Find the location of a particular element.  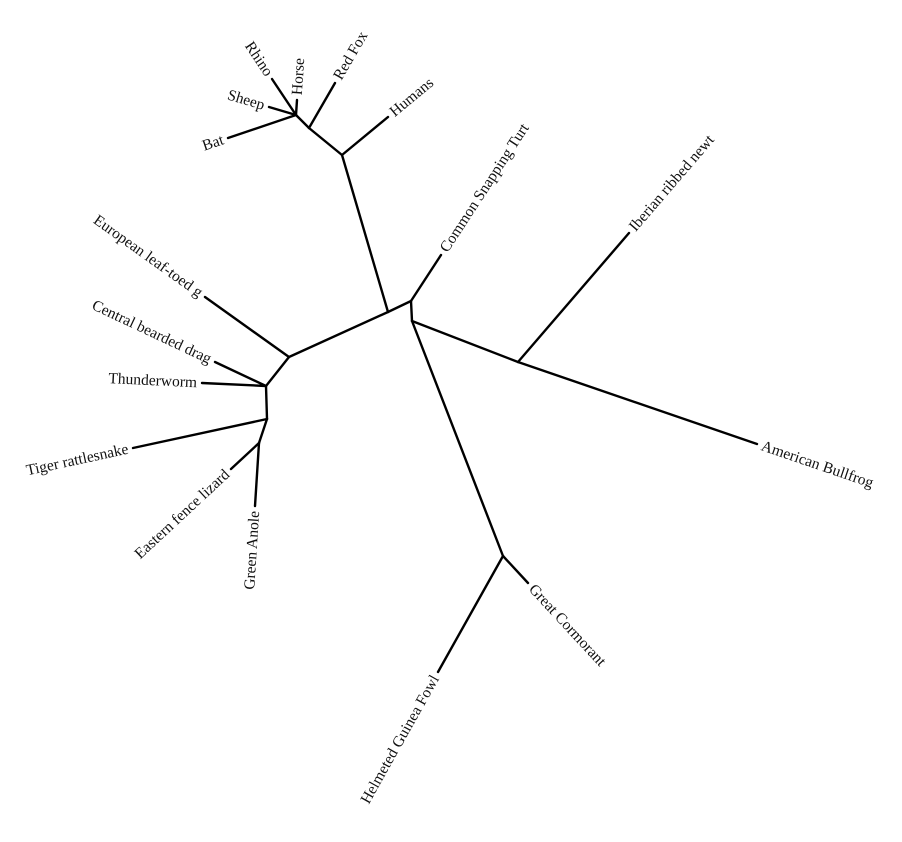

branch-R-S is located at coordinates (411, 311).